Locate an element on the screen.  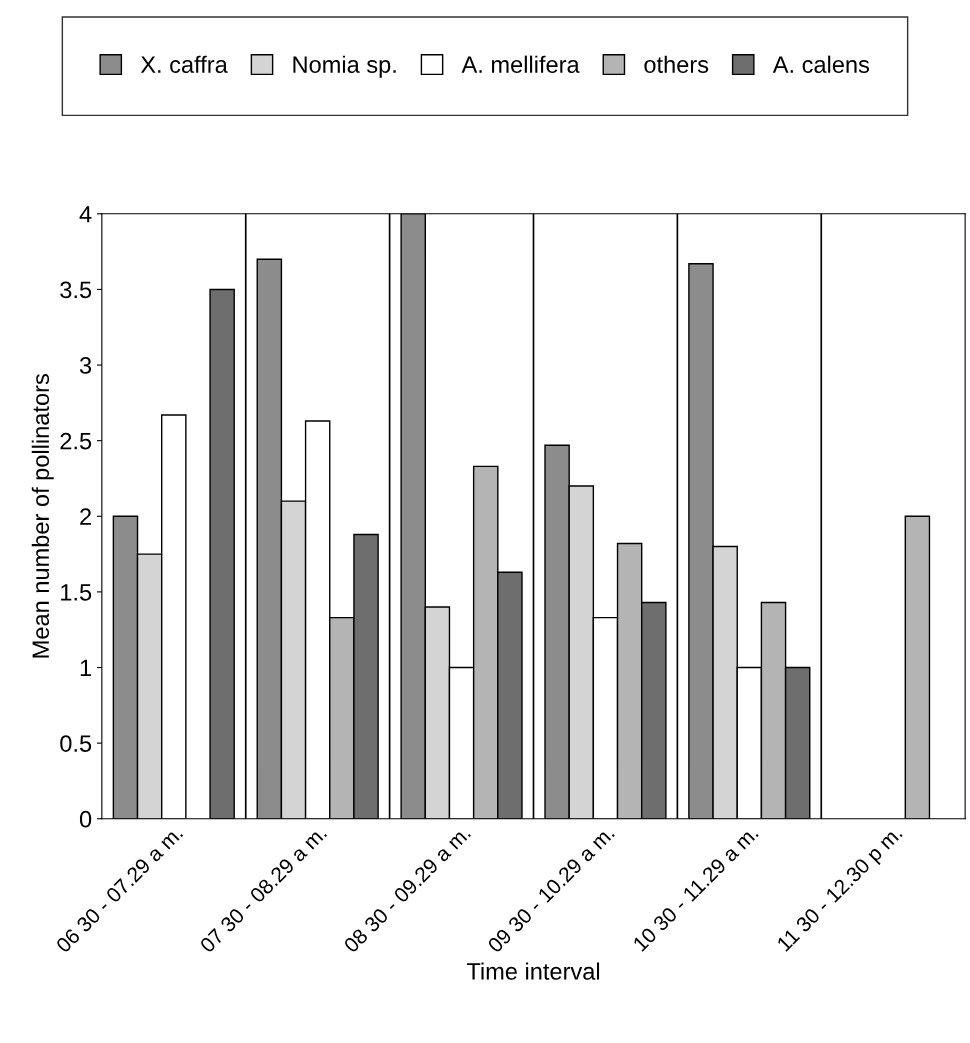
y-tick-label: 2 is located at coordinates (85, 516).